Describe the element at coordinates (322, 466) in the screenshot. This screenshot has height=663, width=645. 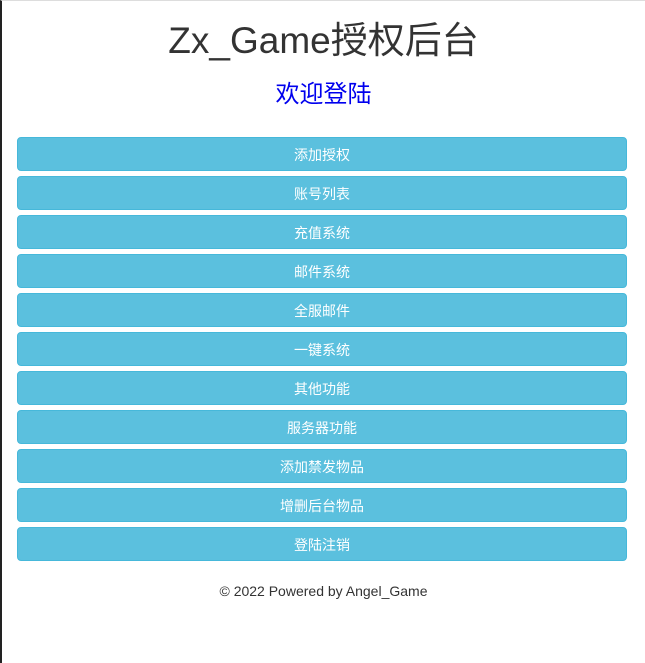
I see `menu-button-9: 添加禁发物品` at that location.